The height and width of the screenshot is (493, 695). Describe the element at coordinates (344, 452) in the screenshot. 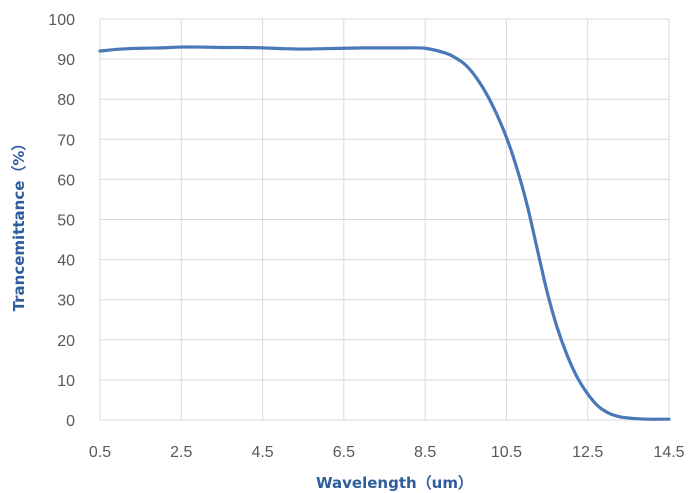

I see `x-tick-label: 6.5` at that location.